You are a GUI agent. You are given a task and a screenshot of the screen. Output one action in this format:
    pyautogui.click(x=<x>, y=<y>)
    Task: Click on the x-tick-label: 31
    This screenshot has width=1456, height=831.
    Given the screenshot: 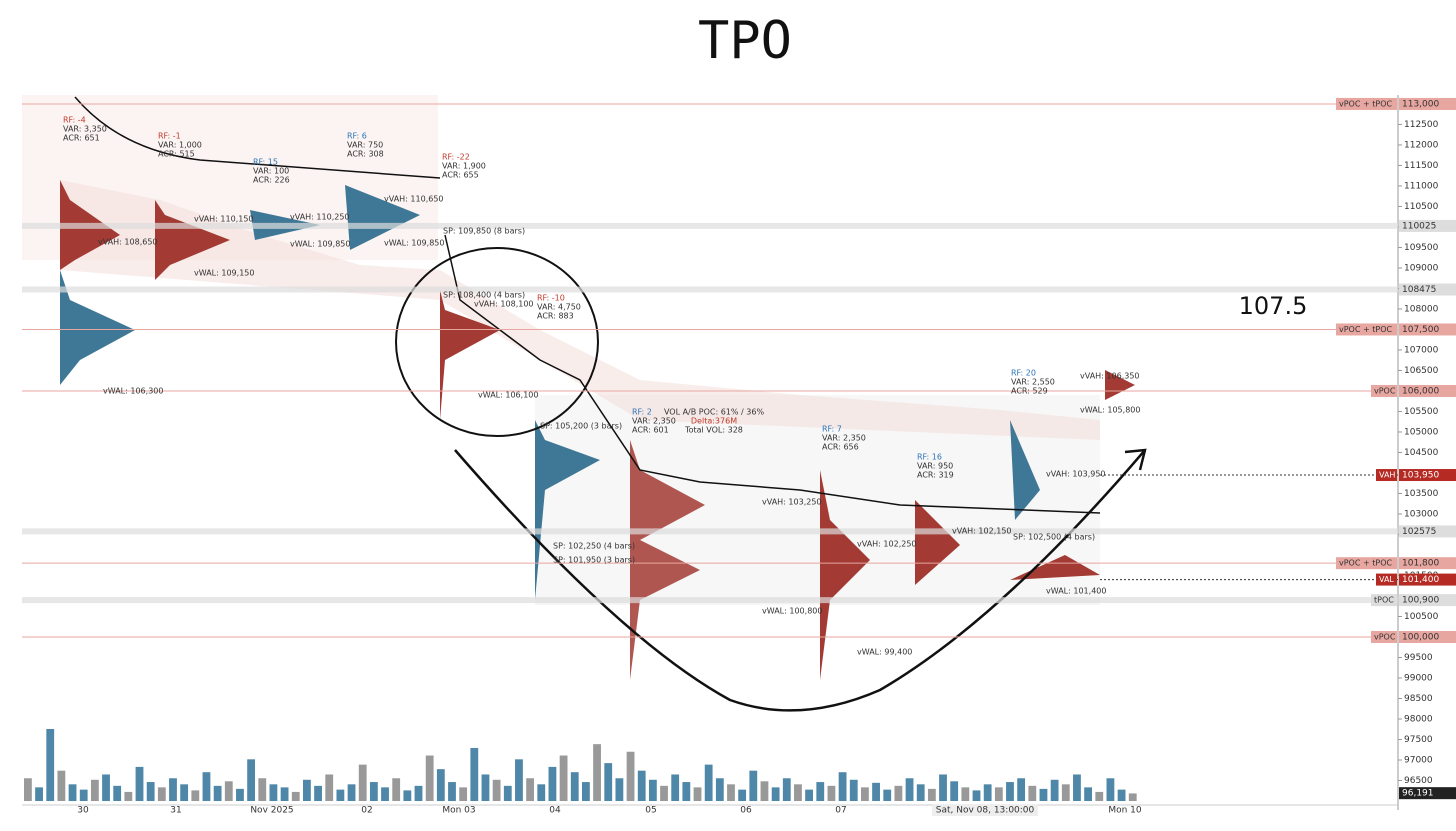 What is the action you would take?
    pyautogui.click(x=175, y=811)
    